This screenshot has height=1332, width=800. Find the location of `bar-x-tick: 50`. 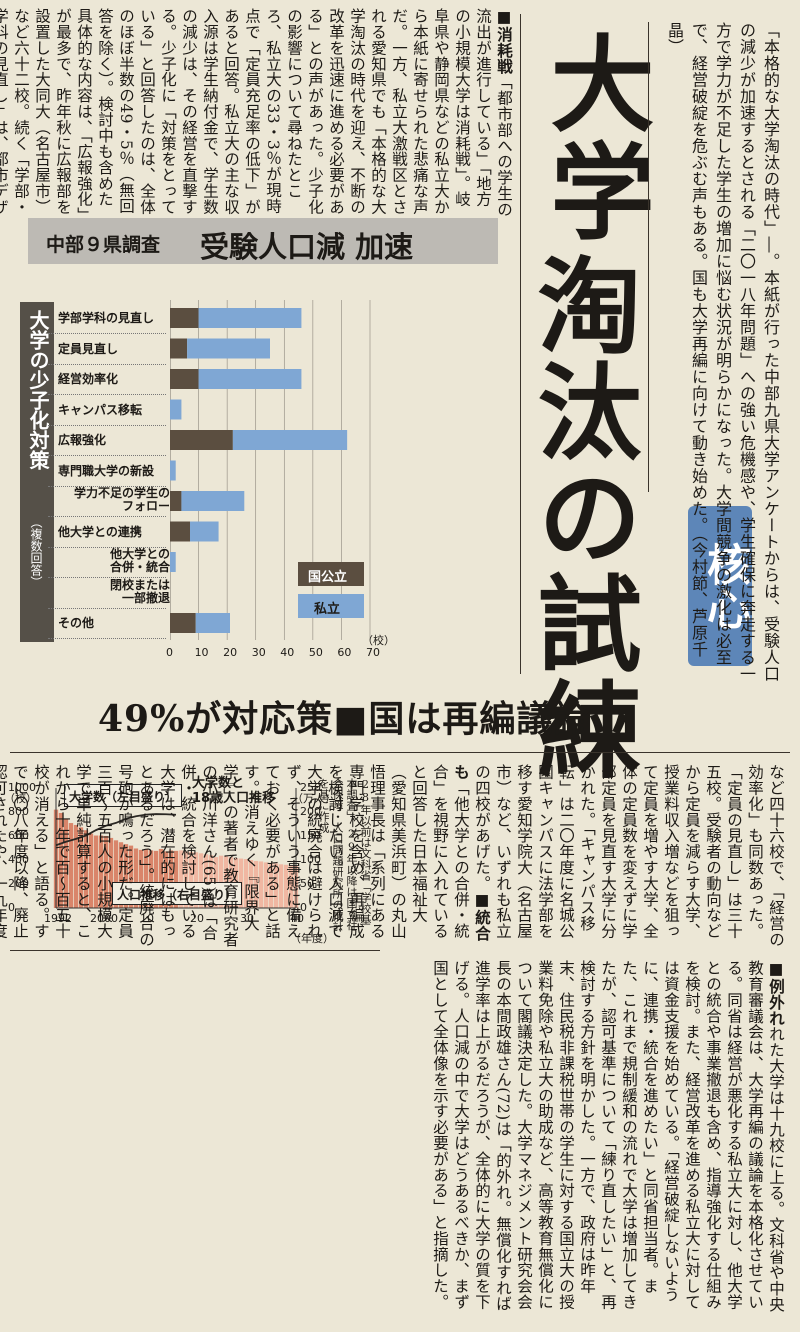

bar-x-tick: 50 is located at coordinates (315, 652).